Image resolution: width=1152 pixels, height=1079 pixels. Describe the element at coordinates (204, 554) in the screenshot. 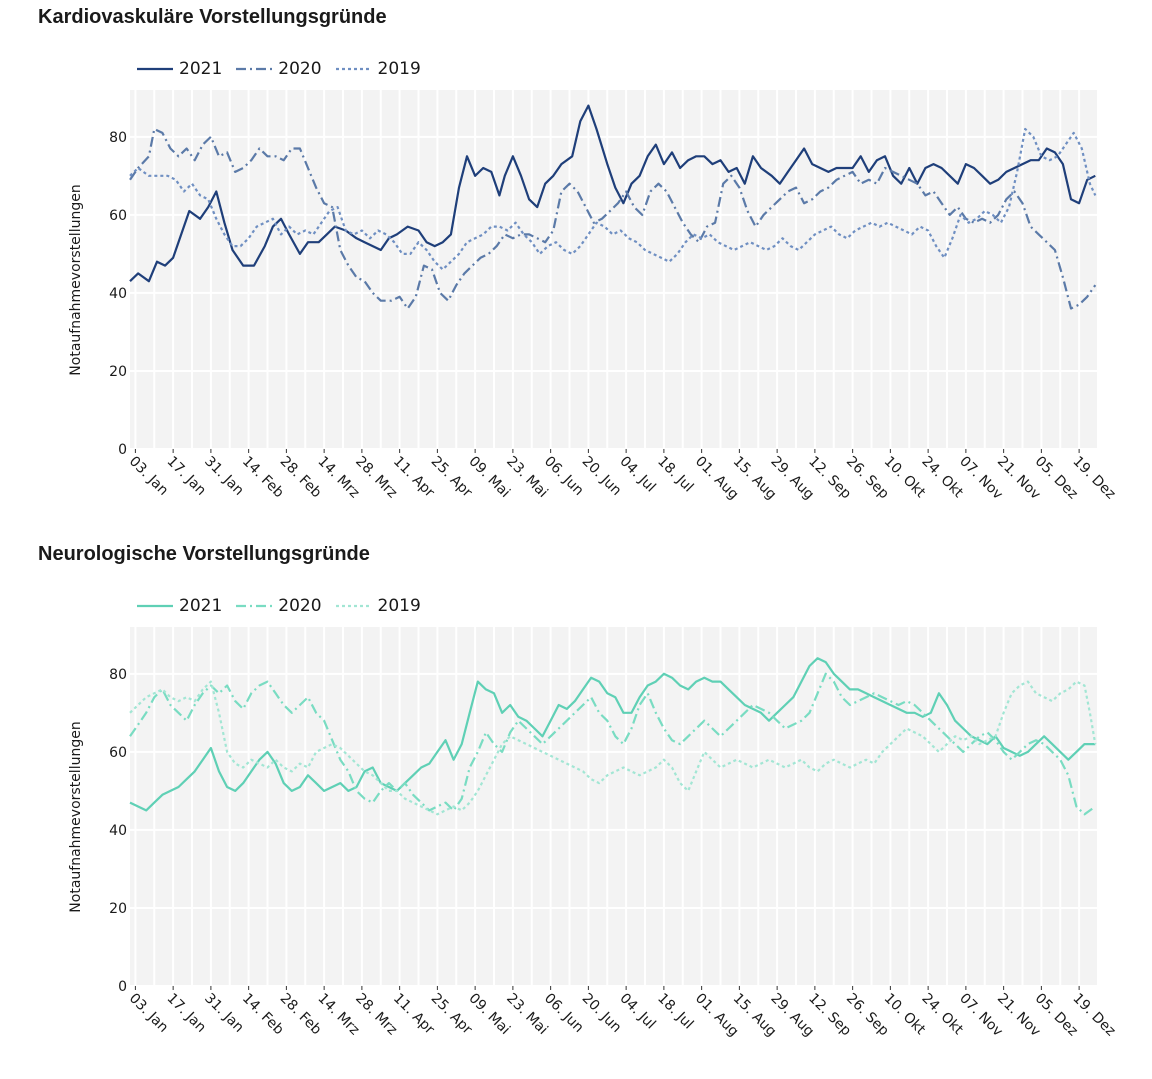

I see `chart-title: Neurologische Vorstellungsgründe` at that location.